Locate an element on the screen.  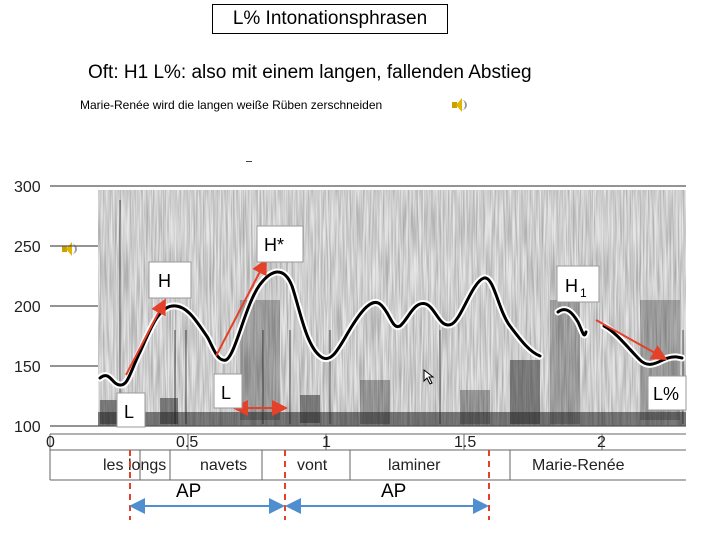
y-tick-label: 150 is located at coordinates (27, 367).